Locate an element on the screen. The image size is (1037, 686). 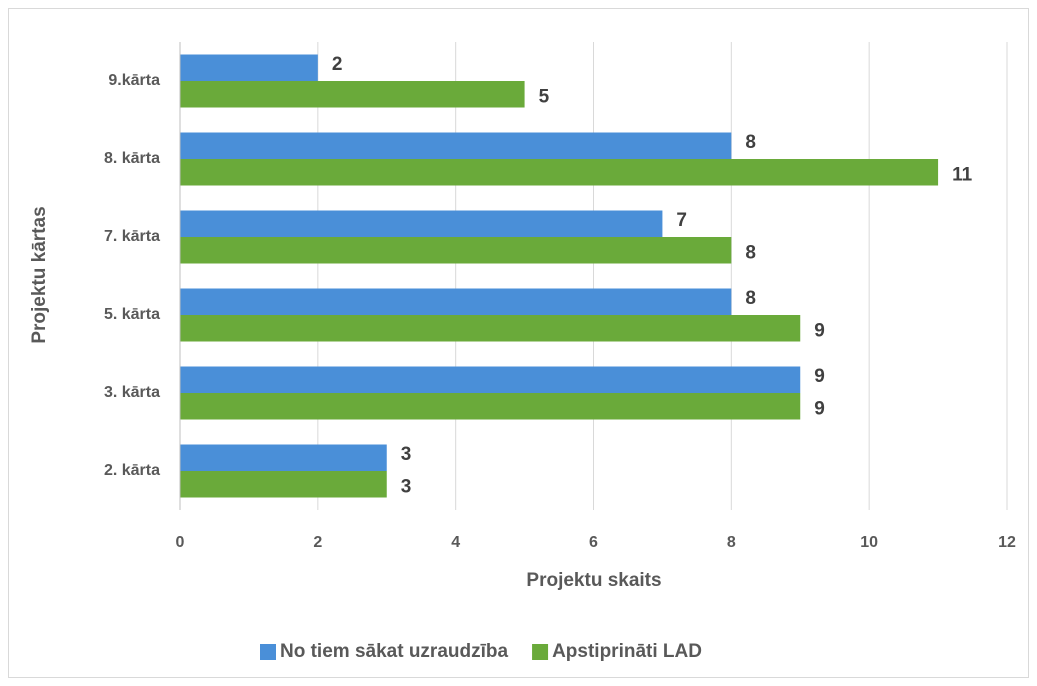
x-axis-label: Projektu skaits is located at coordinates (593, 580).